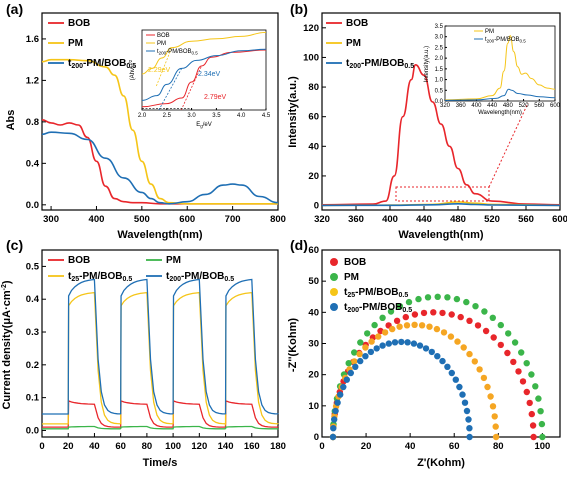 The width and height of the screenshot is (567, 477). Describe the element at coordinates (278, 219) in the screenshot. I see `x-tick-label: 800` at that location.